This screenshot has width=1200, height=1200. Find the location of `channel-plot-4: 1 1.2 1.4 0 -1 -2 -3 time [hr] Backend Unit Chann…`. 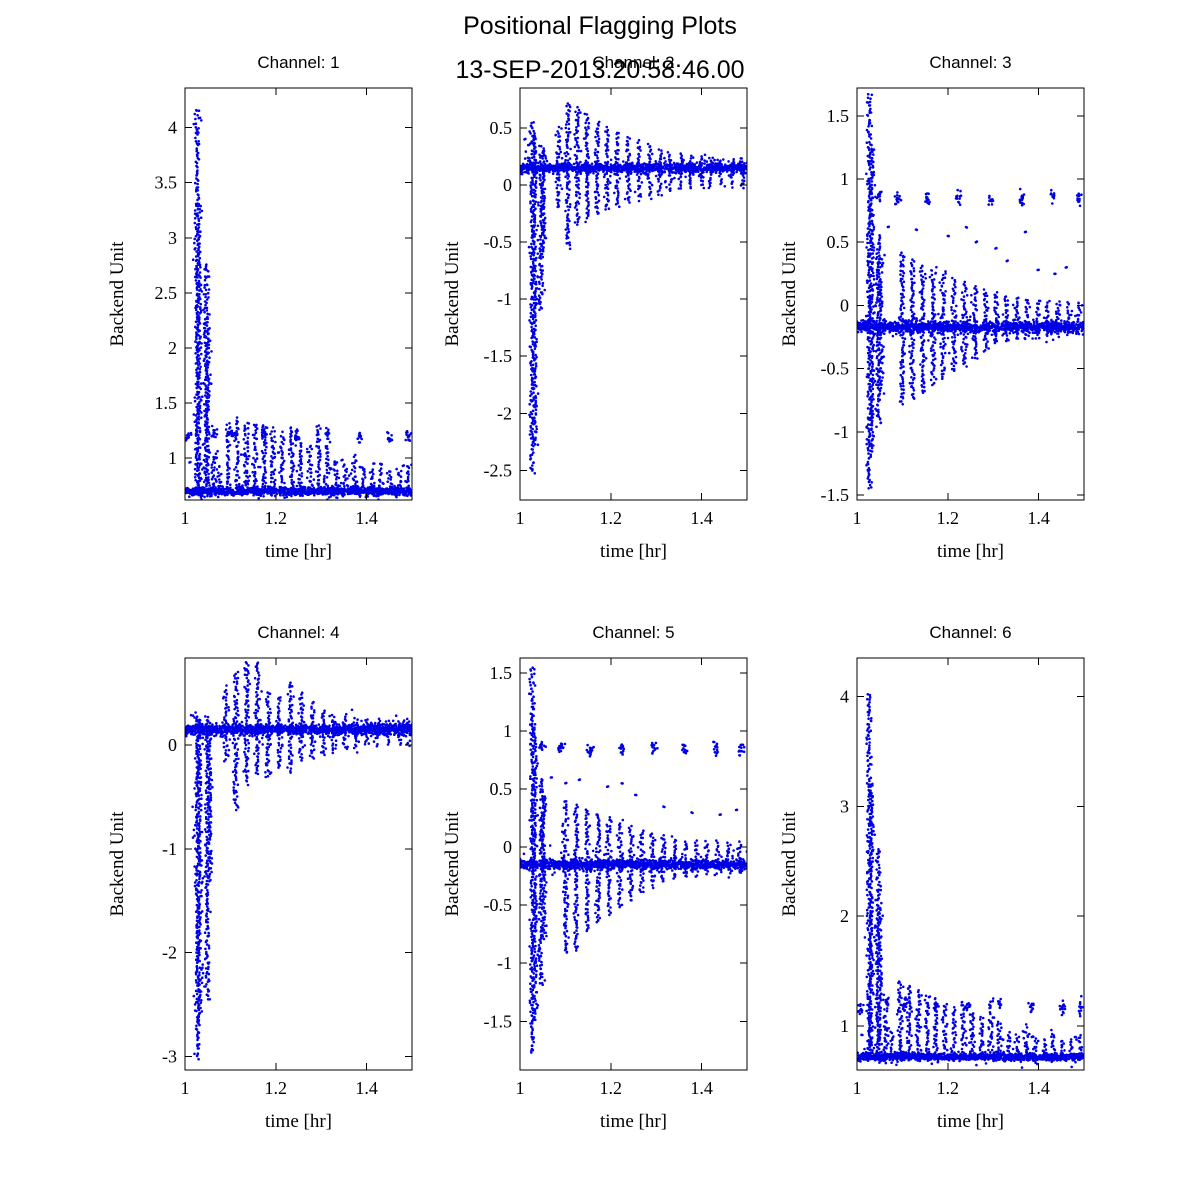

channel-plot-4: 1 1.2 1.4 0 -1 -2 -3 time [hr] Backend Unit Chann… is located at coordinates (260, 877).